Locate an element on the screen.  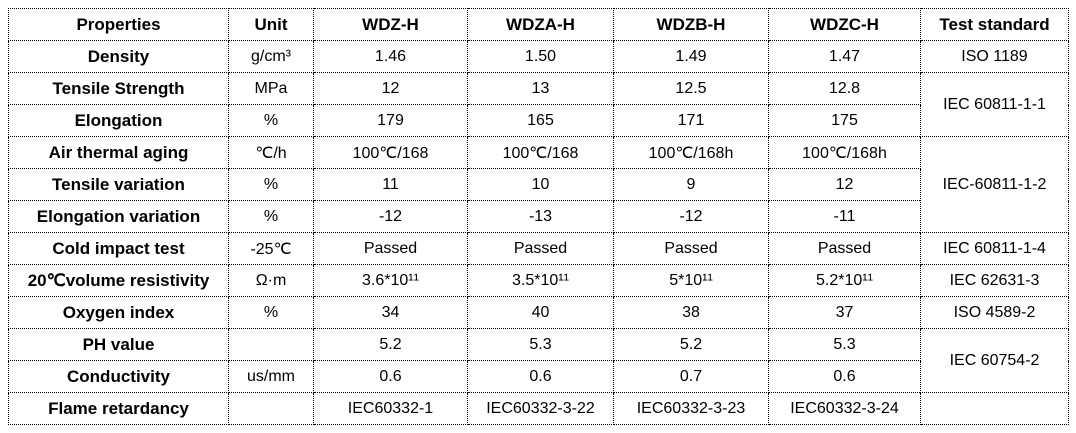
col-header-wdza-h: WDZA-H is located at coordinates (540, 24).